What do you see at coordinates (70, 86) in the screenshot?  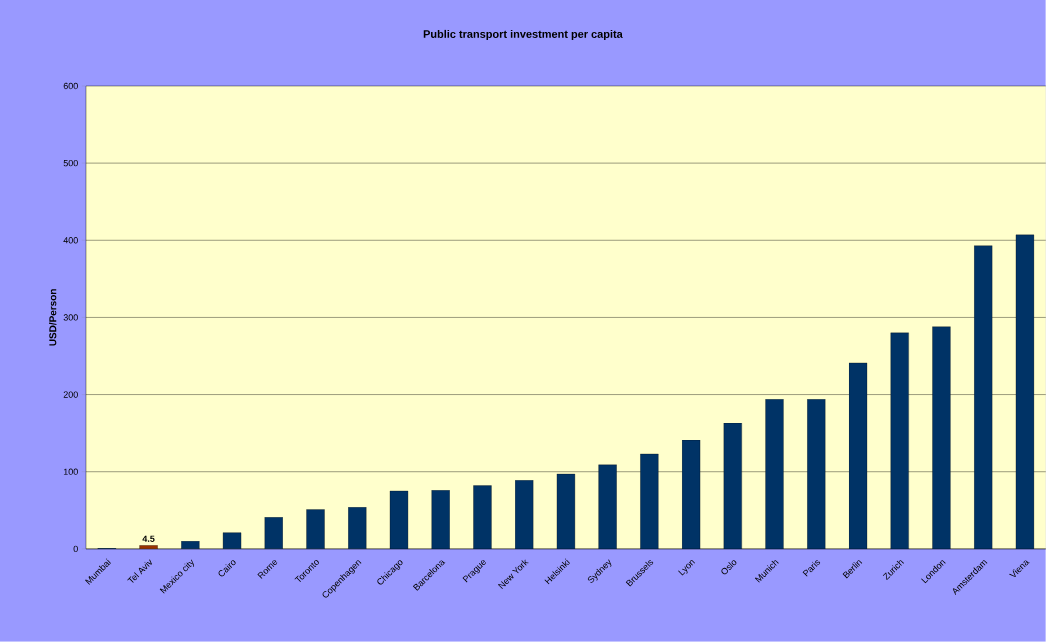 I see `y-tick-label: 600` at bounding box center [70, 86].